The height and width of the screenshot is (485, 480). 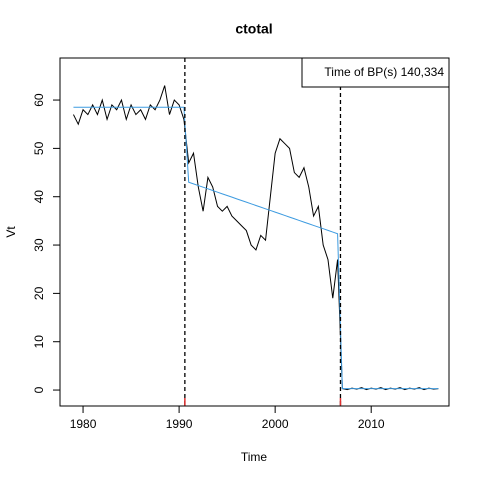 What do you see at coordinates (39, 342) in the screenshot?
I see `y-tick-label: 10` at bounding box center [39, 342].